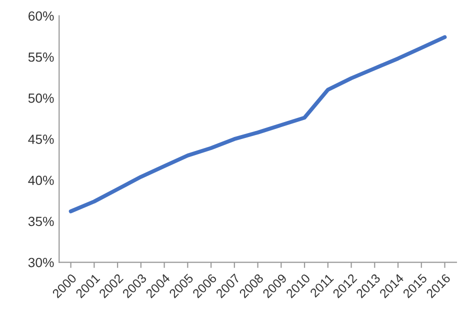  What do you see at coordinates (41, 263) in the screenshot?
I see `y-tick-label: 30%` at bounding box center [41, 263].